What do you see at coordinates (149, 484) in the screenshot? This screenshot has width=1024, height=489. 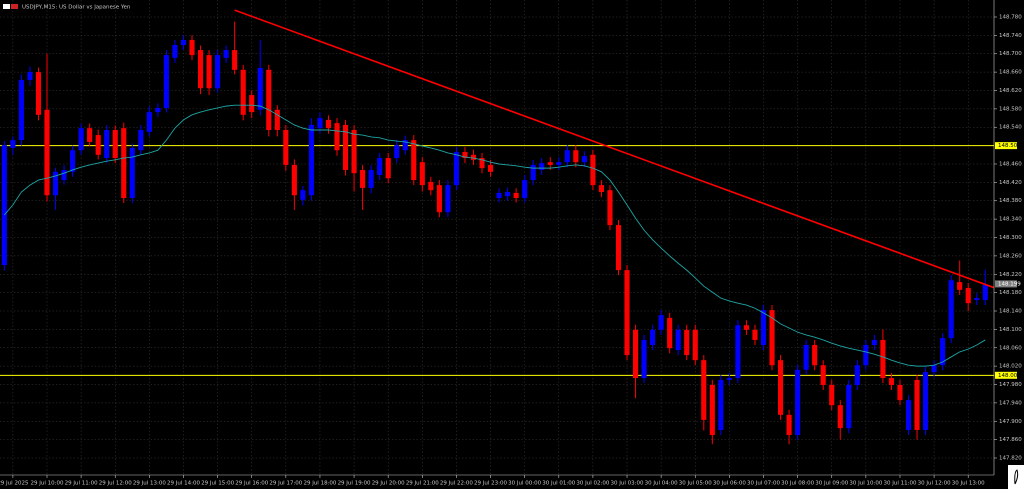 I see `x-tick-label: 29 Jul 13:00` at bounding box center [149, 484].